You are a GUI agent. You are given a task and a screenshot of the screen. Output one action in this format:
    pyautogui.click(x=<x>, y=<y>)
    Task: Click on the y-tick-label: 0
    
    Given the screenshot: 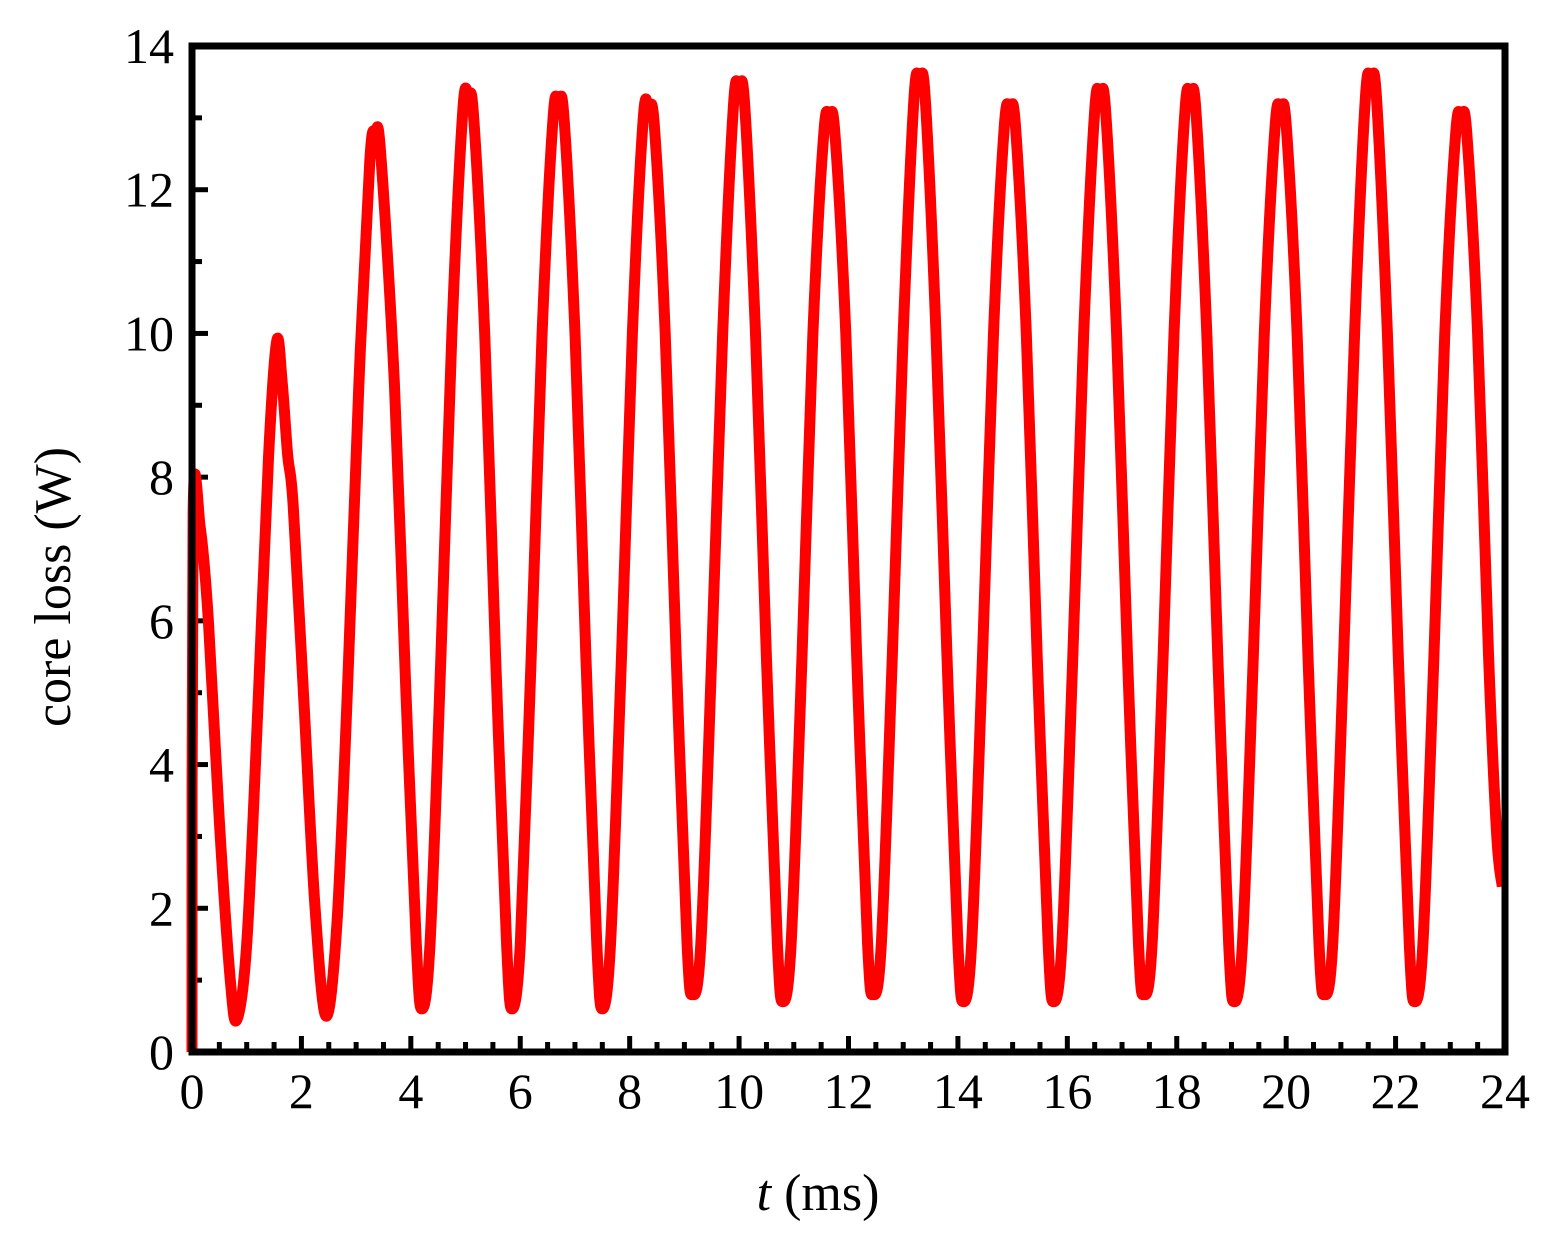 What is the action you would take?
    pyautogui.click(x=161, y=1052)
    